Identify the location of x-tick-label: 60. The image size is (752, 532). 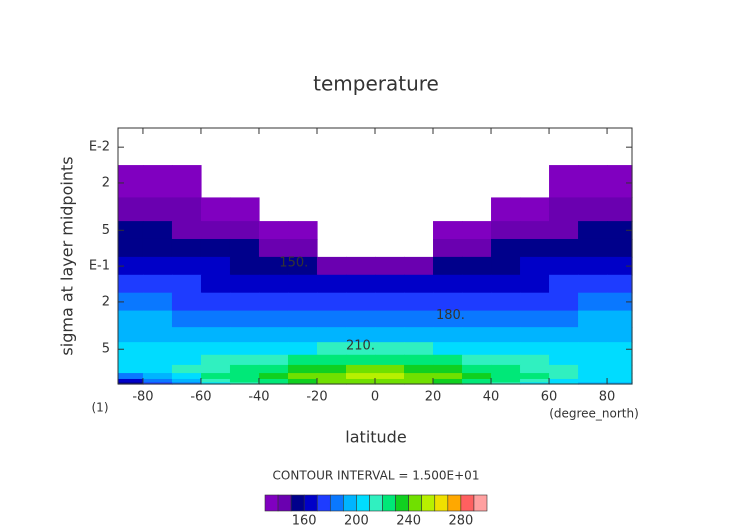
(549, 397).